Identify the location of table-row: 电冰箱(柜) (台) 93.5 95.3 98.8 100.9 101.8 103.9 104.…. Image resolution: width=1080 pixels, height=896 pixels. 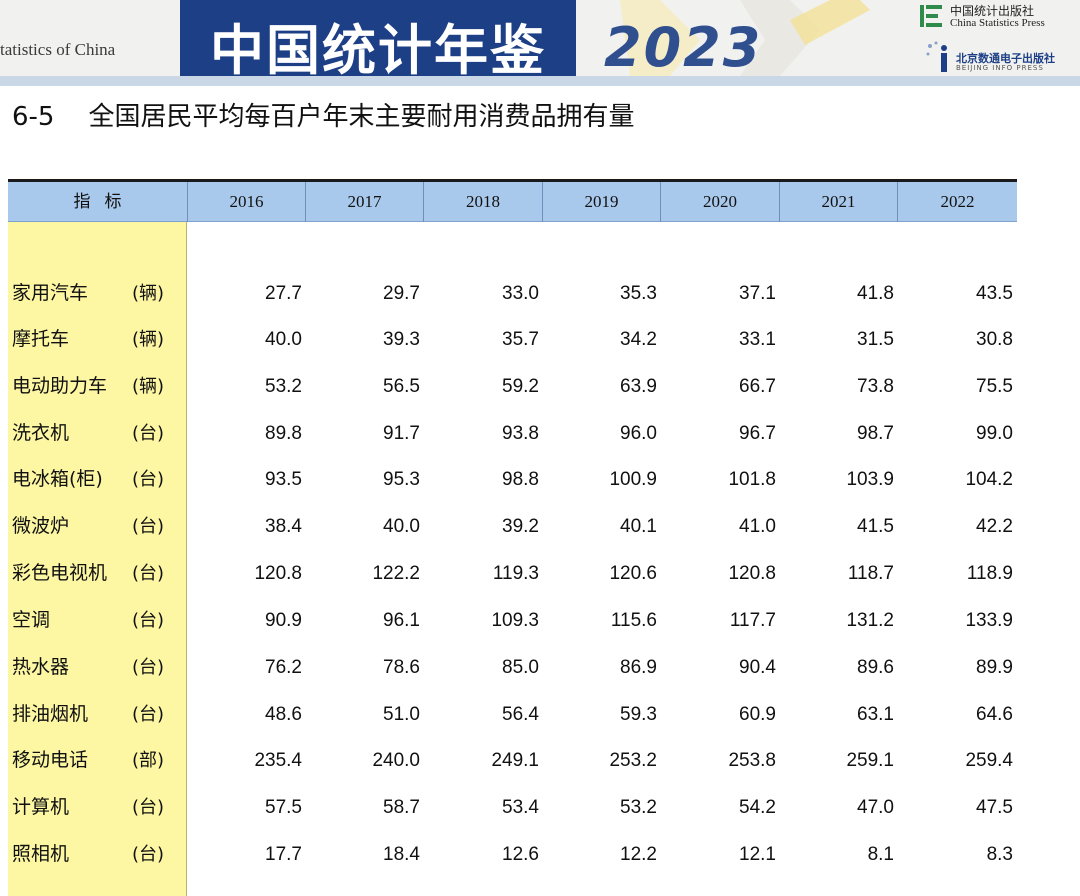
(512, 479).